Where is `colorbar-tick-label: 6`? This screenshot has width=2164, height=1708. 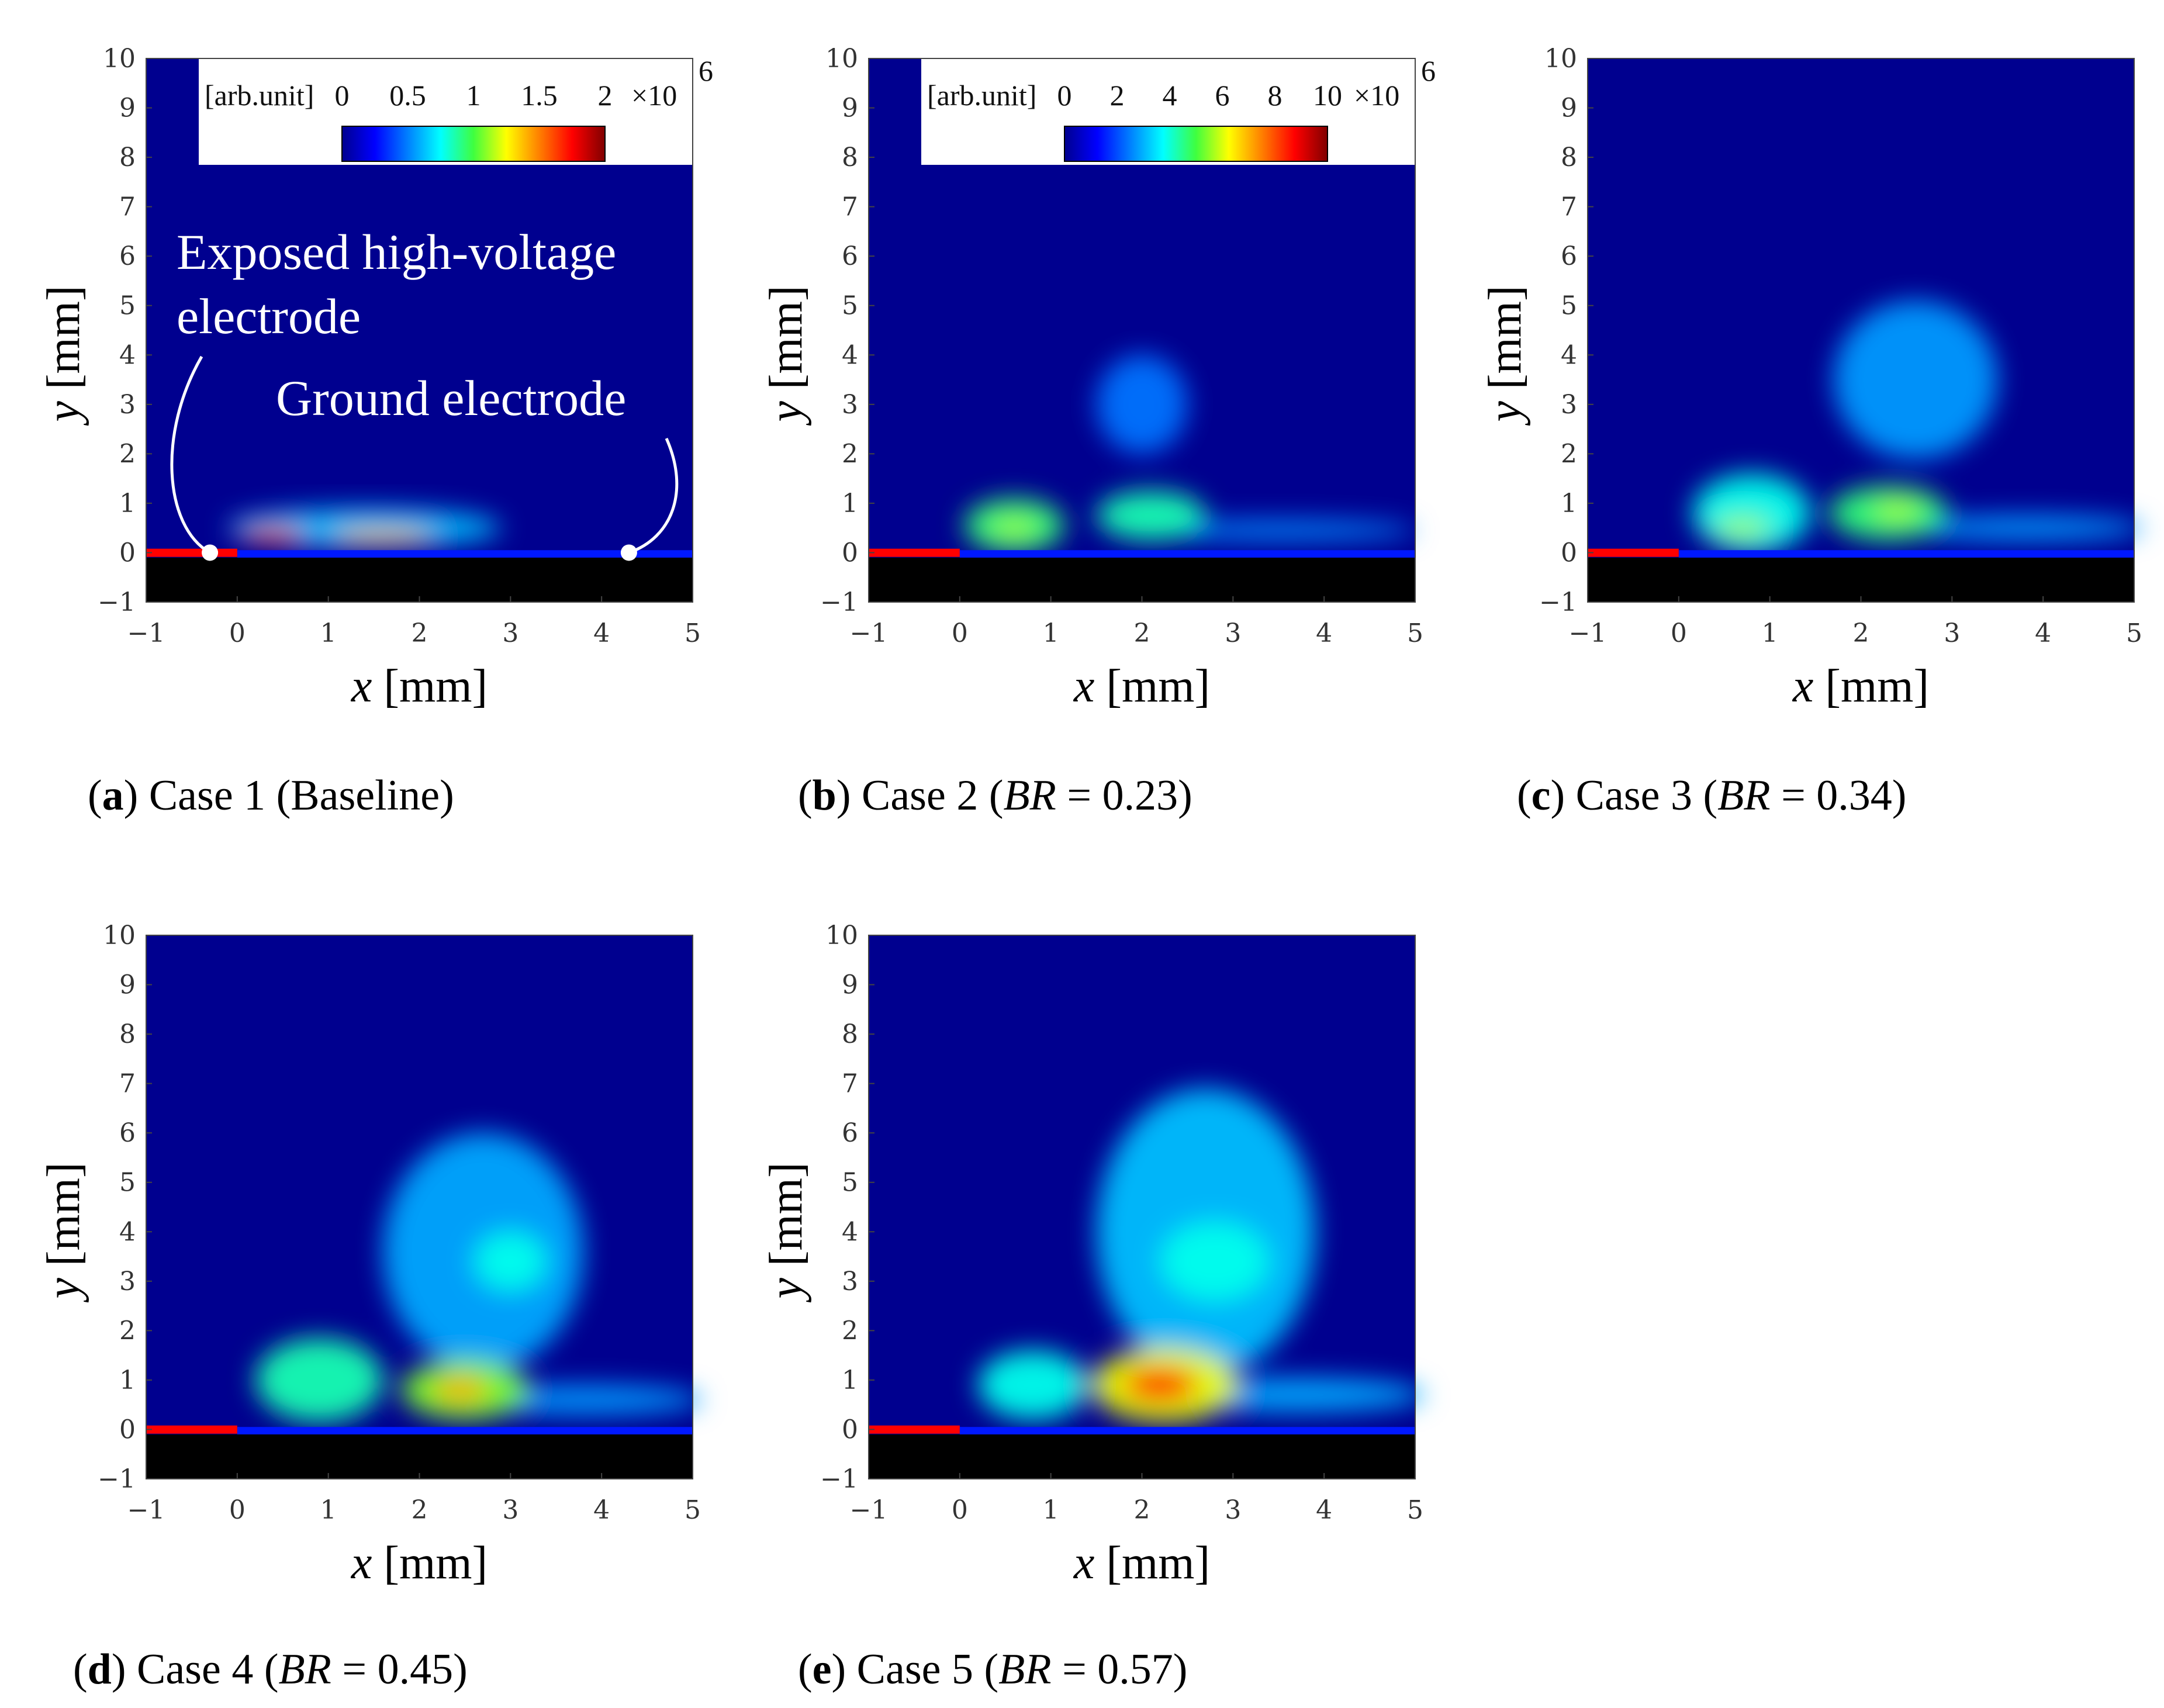
colorbar-tick-label: 6 is located at coordinates (1222, 95).